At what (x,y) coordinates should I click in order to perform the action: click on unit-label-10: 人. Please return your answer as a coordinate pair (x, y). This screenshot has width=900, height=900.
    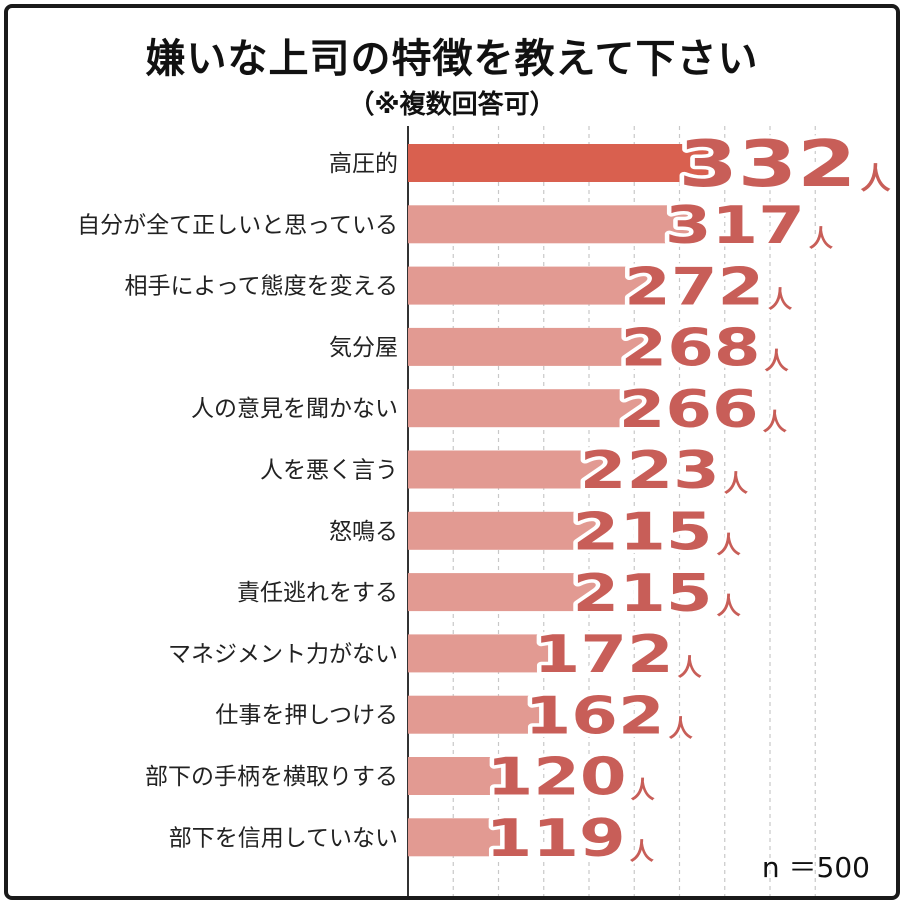
    Looking at the image, I should click on (643, 790).